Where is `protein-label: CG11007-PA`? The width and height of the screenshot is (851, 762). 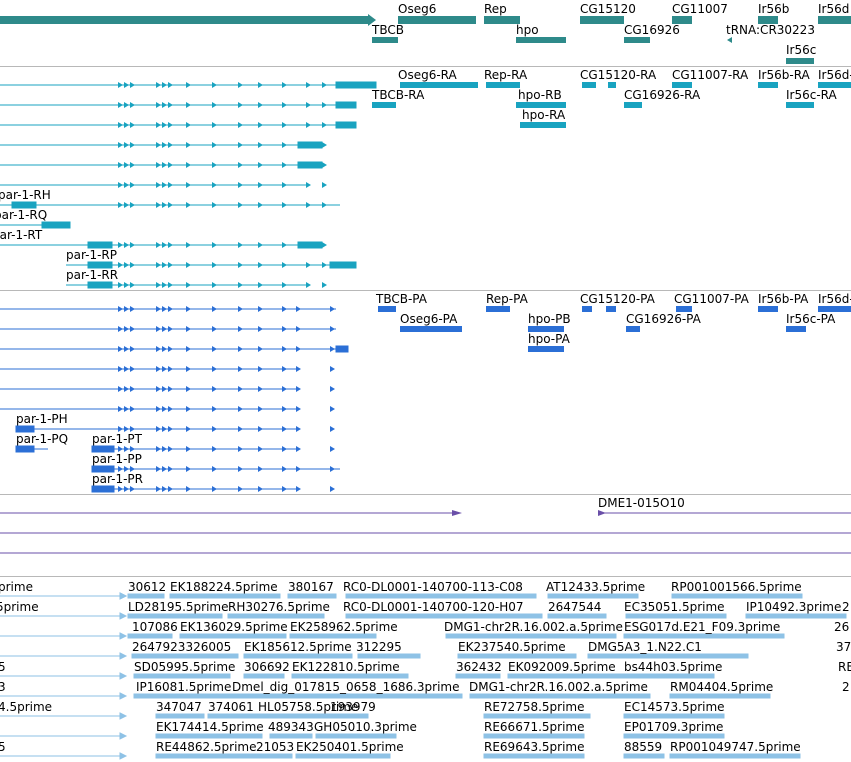
protein-label: CG11007-PA is located at coordinates (711, 299).